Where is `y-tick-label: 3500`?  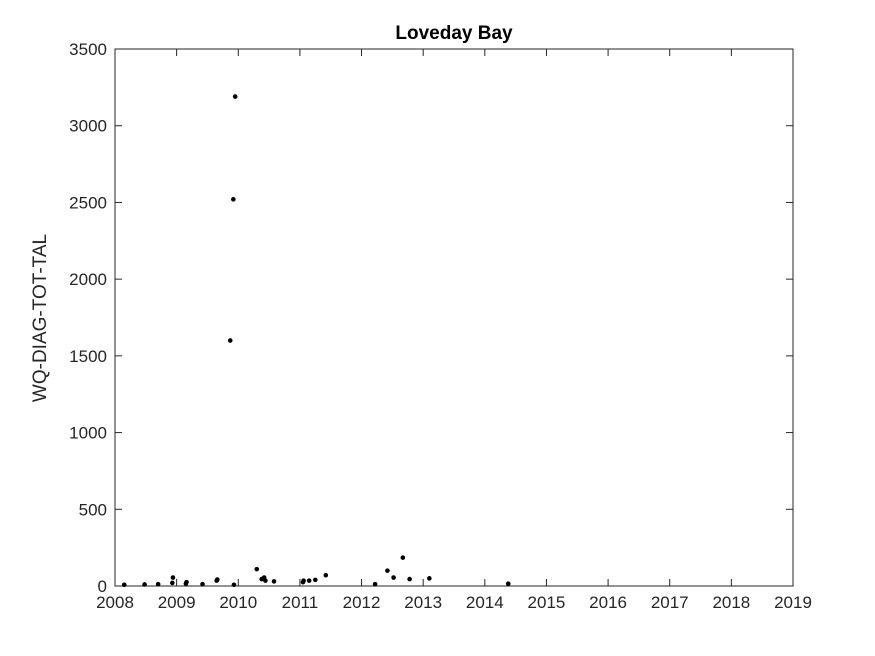 y-tick-label: 3500 is located at coordinates (88, 49).